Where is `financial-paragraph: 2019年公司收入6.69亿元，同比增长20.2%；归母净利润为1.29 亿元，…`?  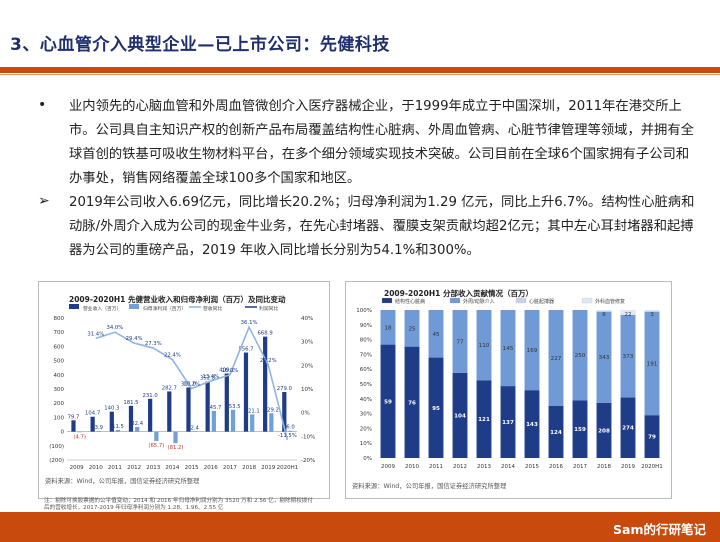
financial-paragraph: 2019年公司收入6.69亿元，同比增长20.2%；归母净利润为1.29 亿元，… is located at coordinates (382, 226).